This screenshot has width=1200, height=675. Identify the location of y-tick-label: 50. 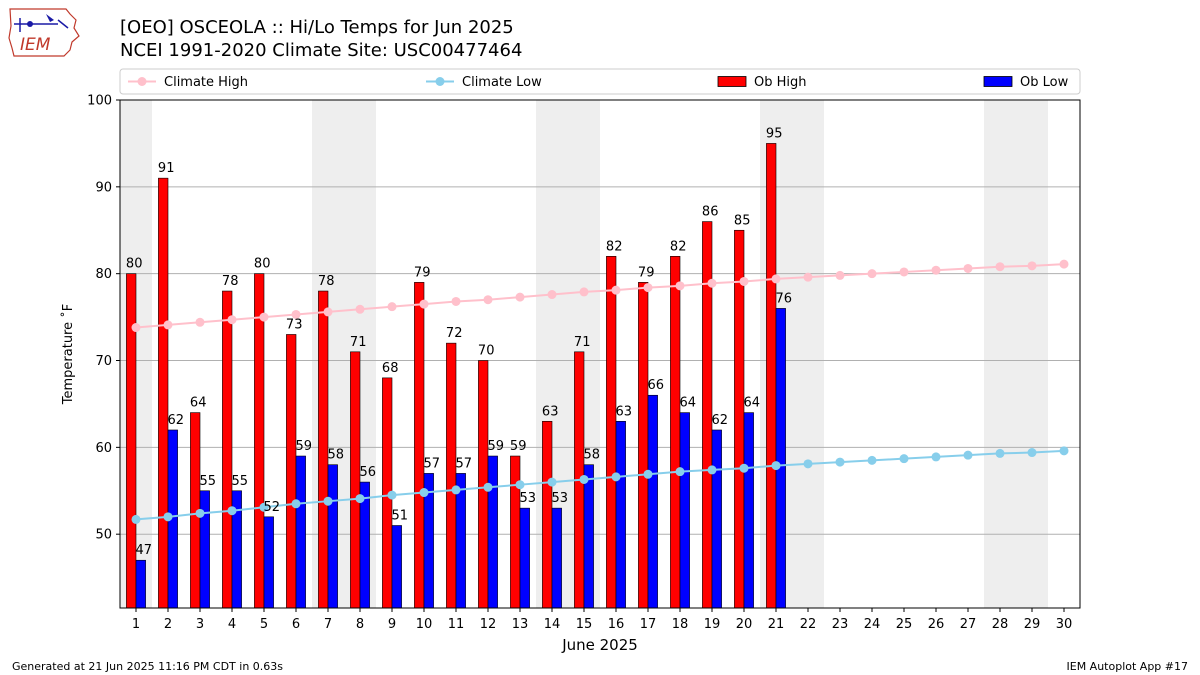
(103, 535).